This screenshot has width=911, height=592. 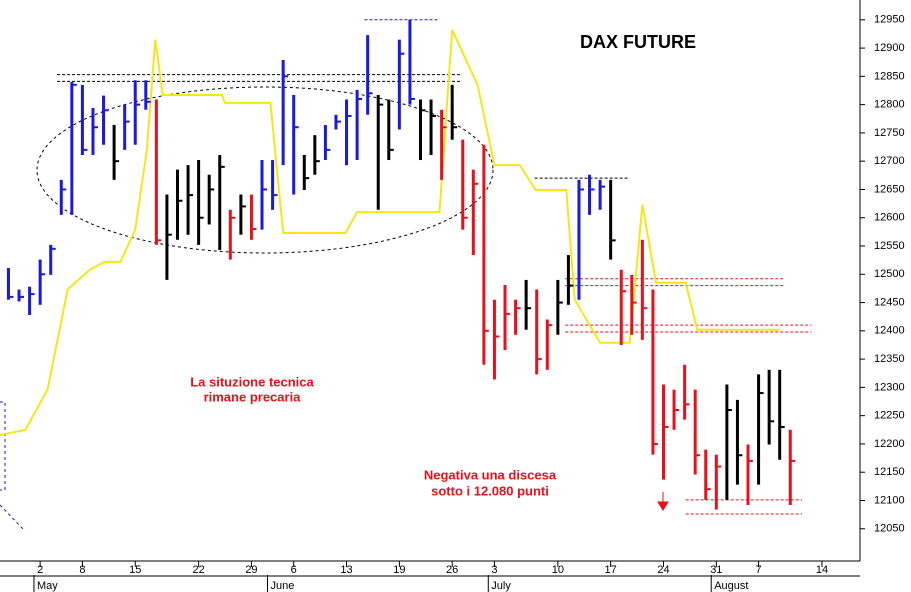 What do you see at coordinates (889, 274) in the screenshot?
I see `y-tick-label: 12500` at bounding box center [889, 274].